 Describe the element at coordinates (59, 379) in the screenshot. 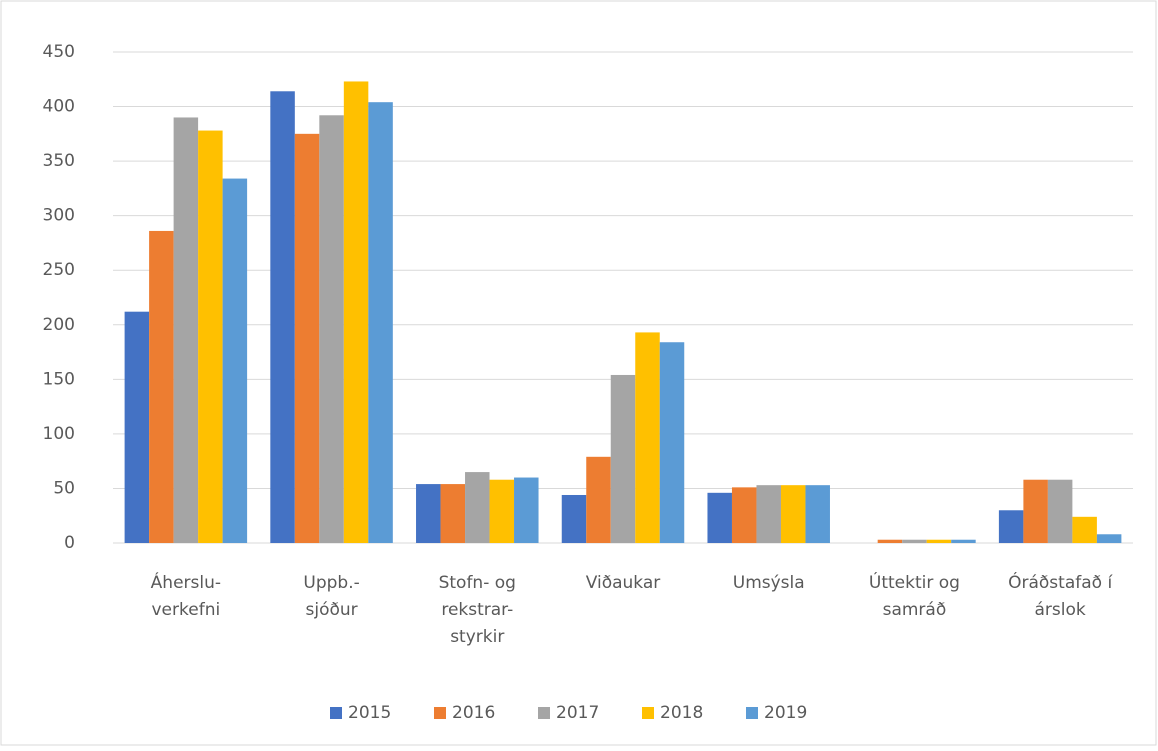

I see `y-tick-label: 150` at that location.